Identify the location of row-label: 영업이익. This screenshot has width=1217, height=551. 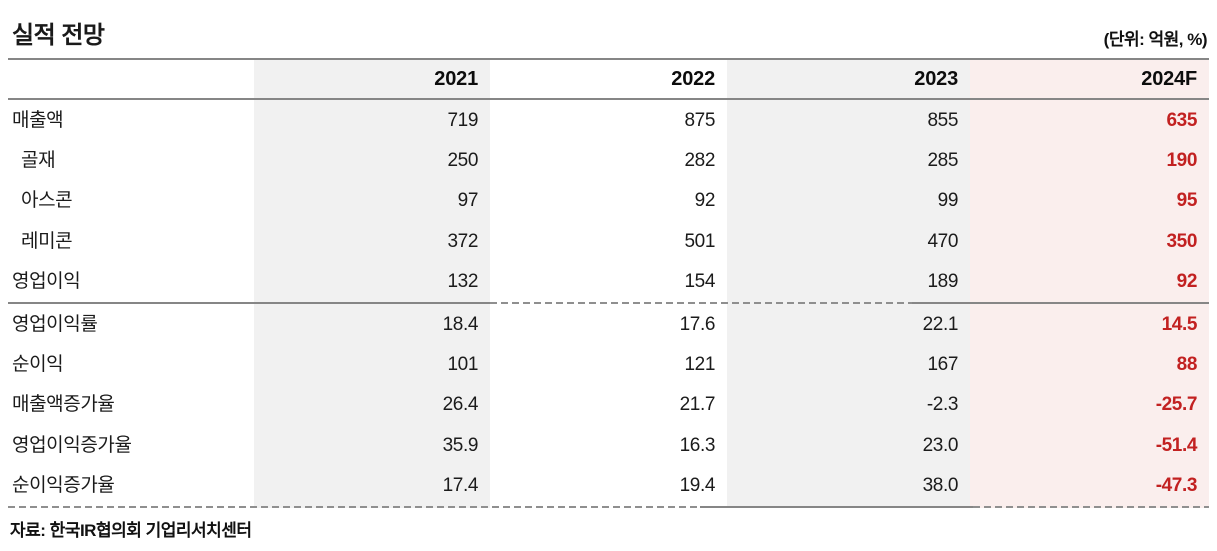
(46, 282).